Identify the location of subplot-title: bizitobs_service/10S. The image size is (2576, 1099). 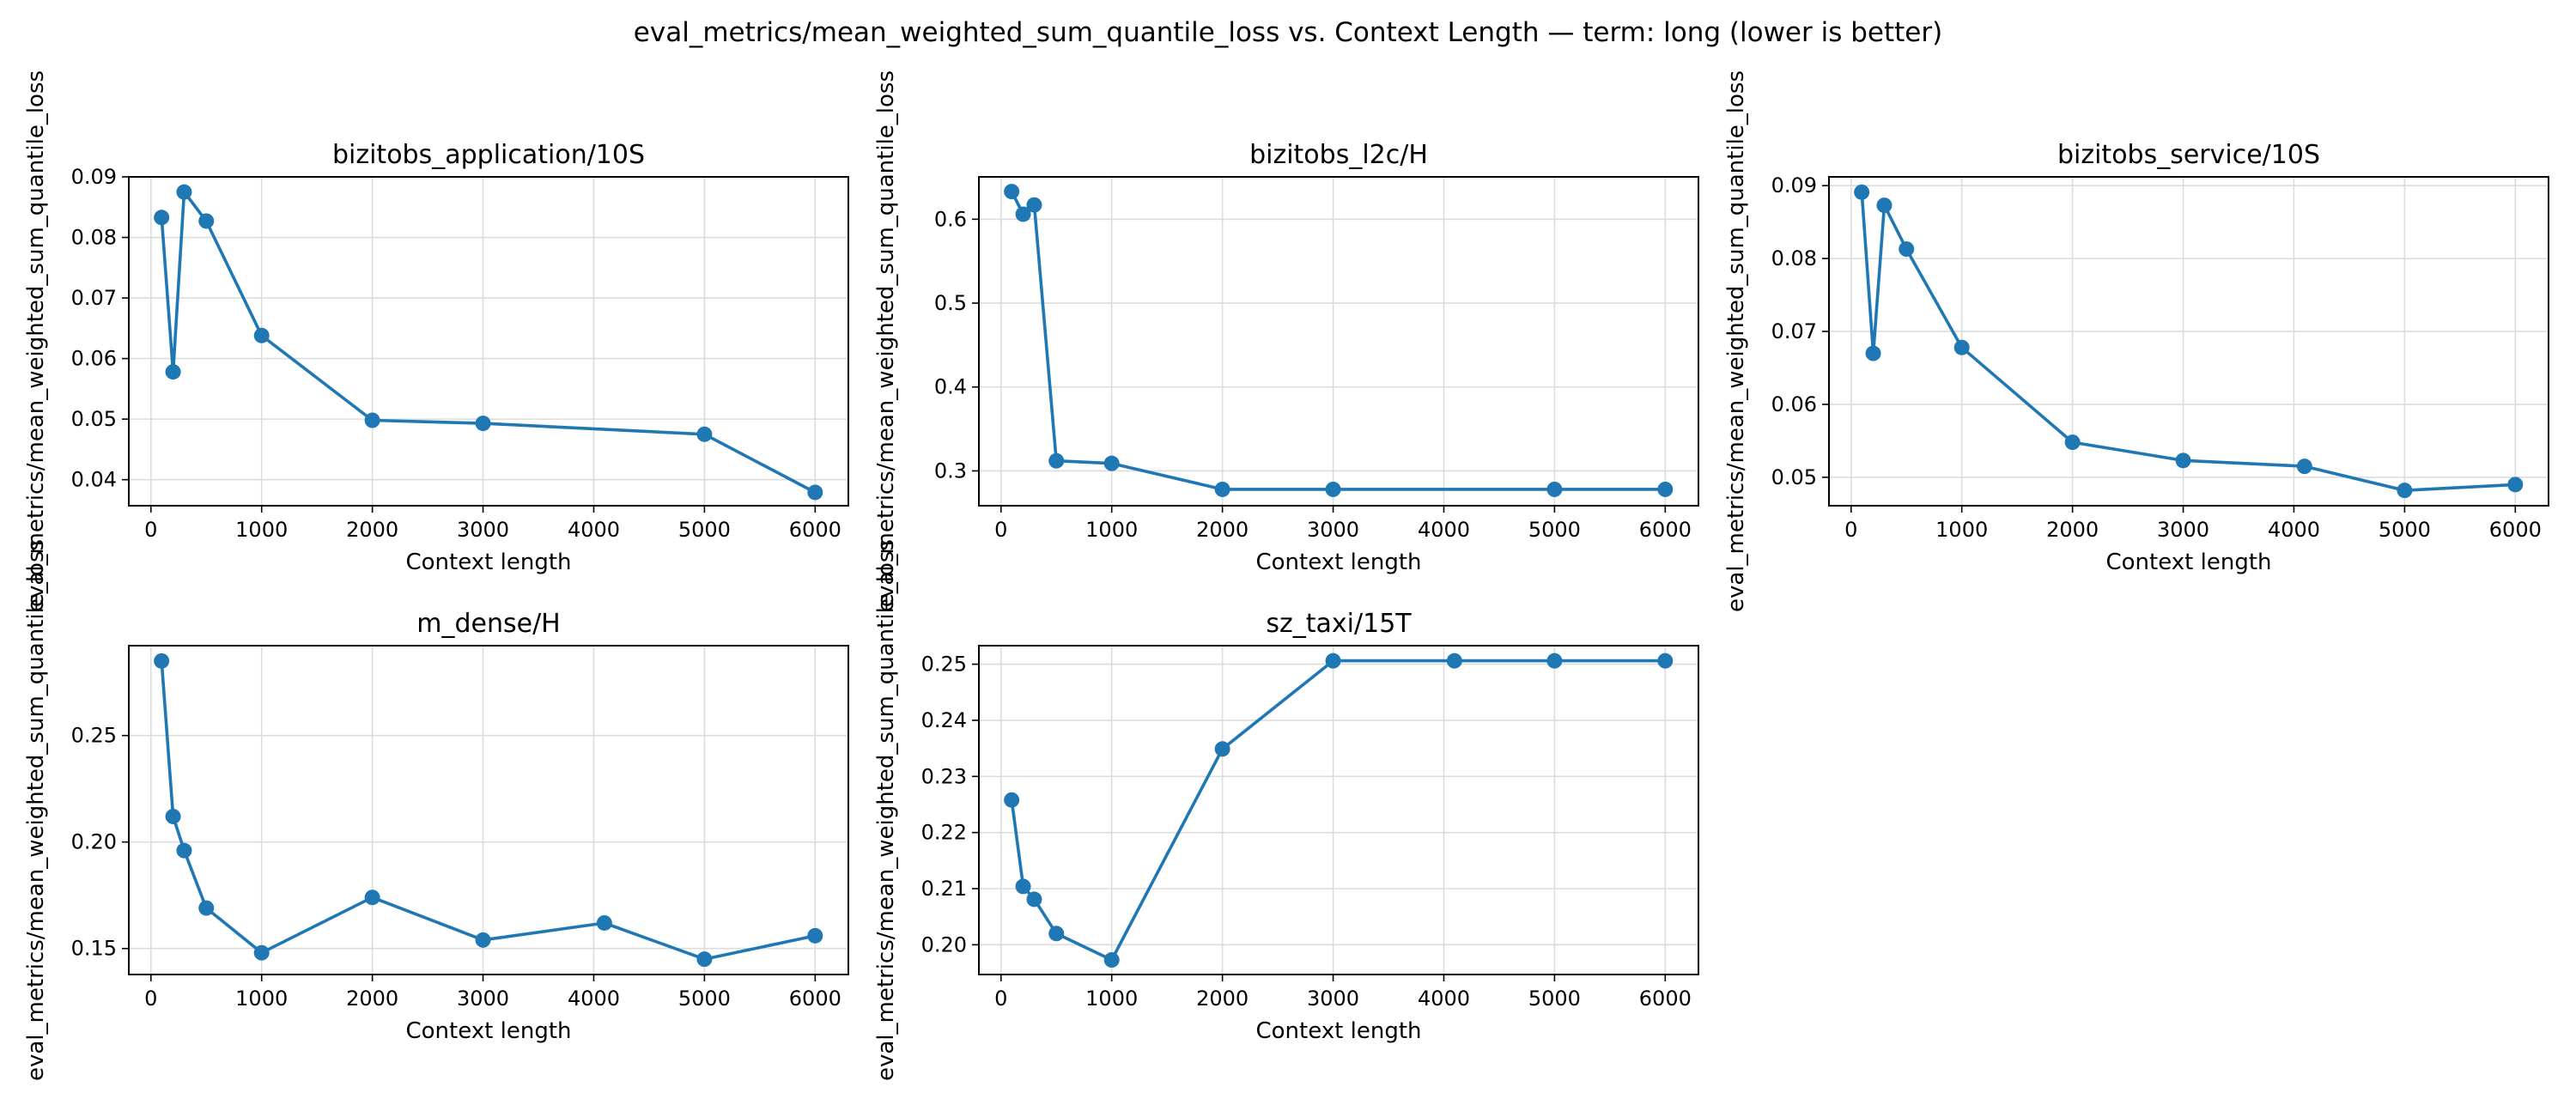
(2188, 155).